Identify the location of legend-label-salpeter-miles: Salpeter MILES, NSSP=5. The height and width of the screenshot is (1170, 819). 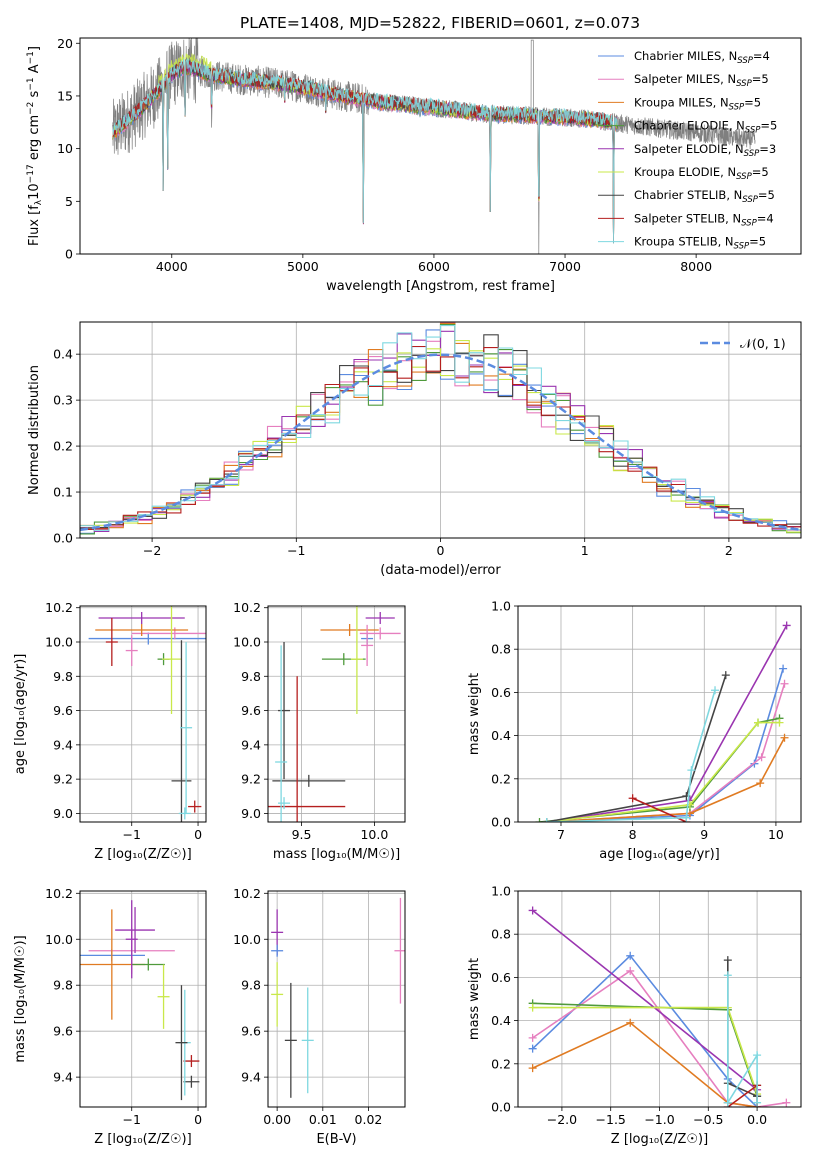
(701, 80).